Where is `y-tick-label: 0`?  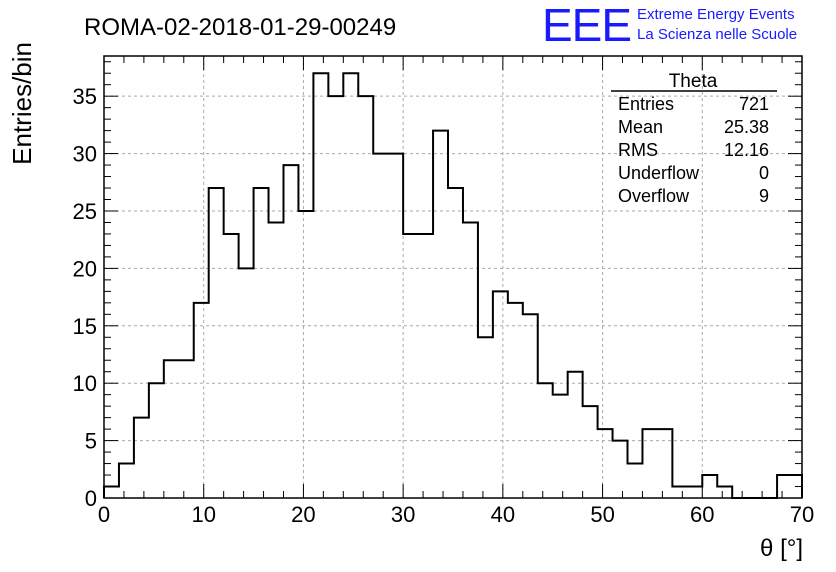
y-tick-label: 0 is located at coordinates (91, 498).